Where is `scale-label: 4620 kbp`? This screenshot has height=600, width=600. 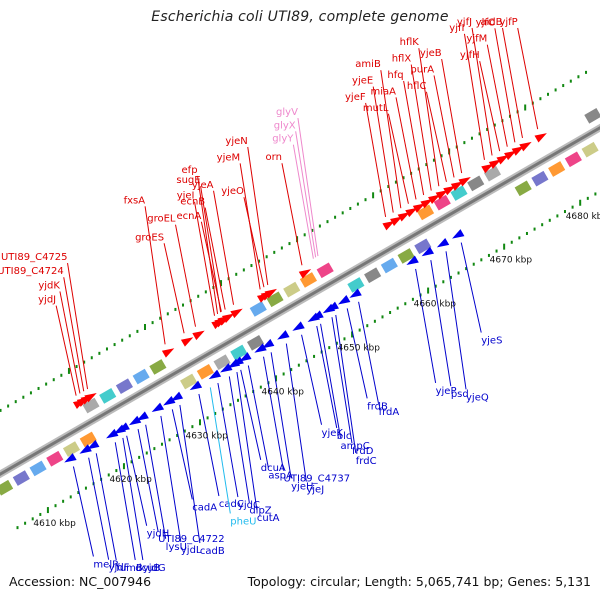 scale-label: 4620 kbp is located at coordinates (130, 480).